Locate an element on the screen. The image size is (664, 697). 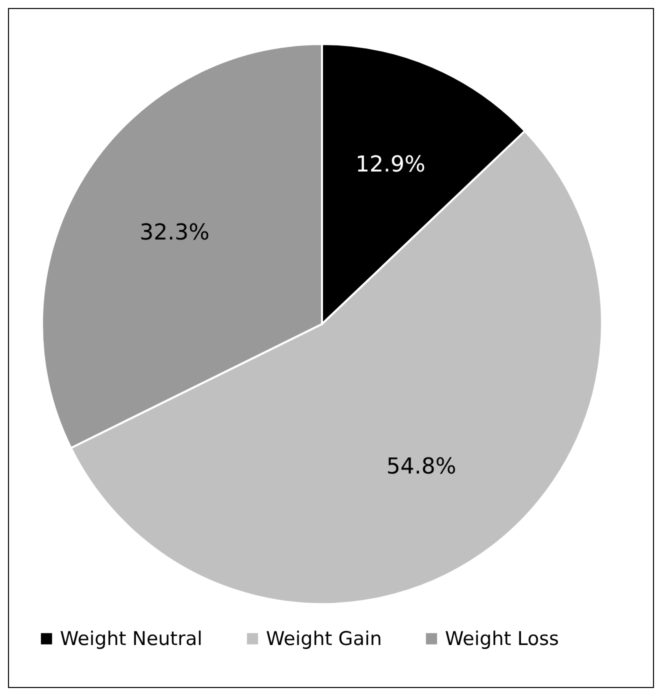
legend-label: Weight Loss is located at coordinates (502, 639).